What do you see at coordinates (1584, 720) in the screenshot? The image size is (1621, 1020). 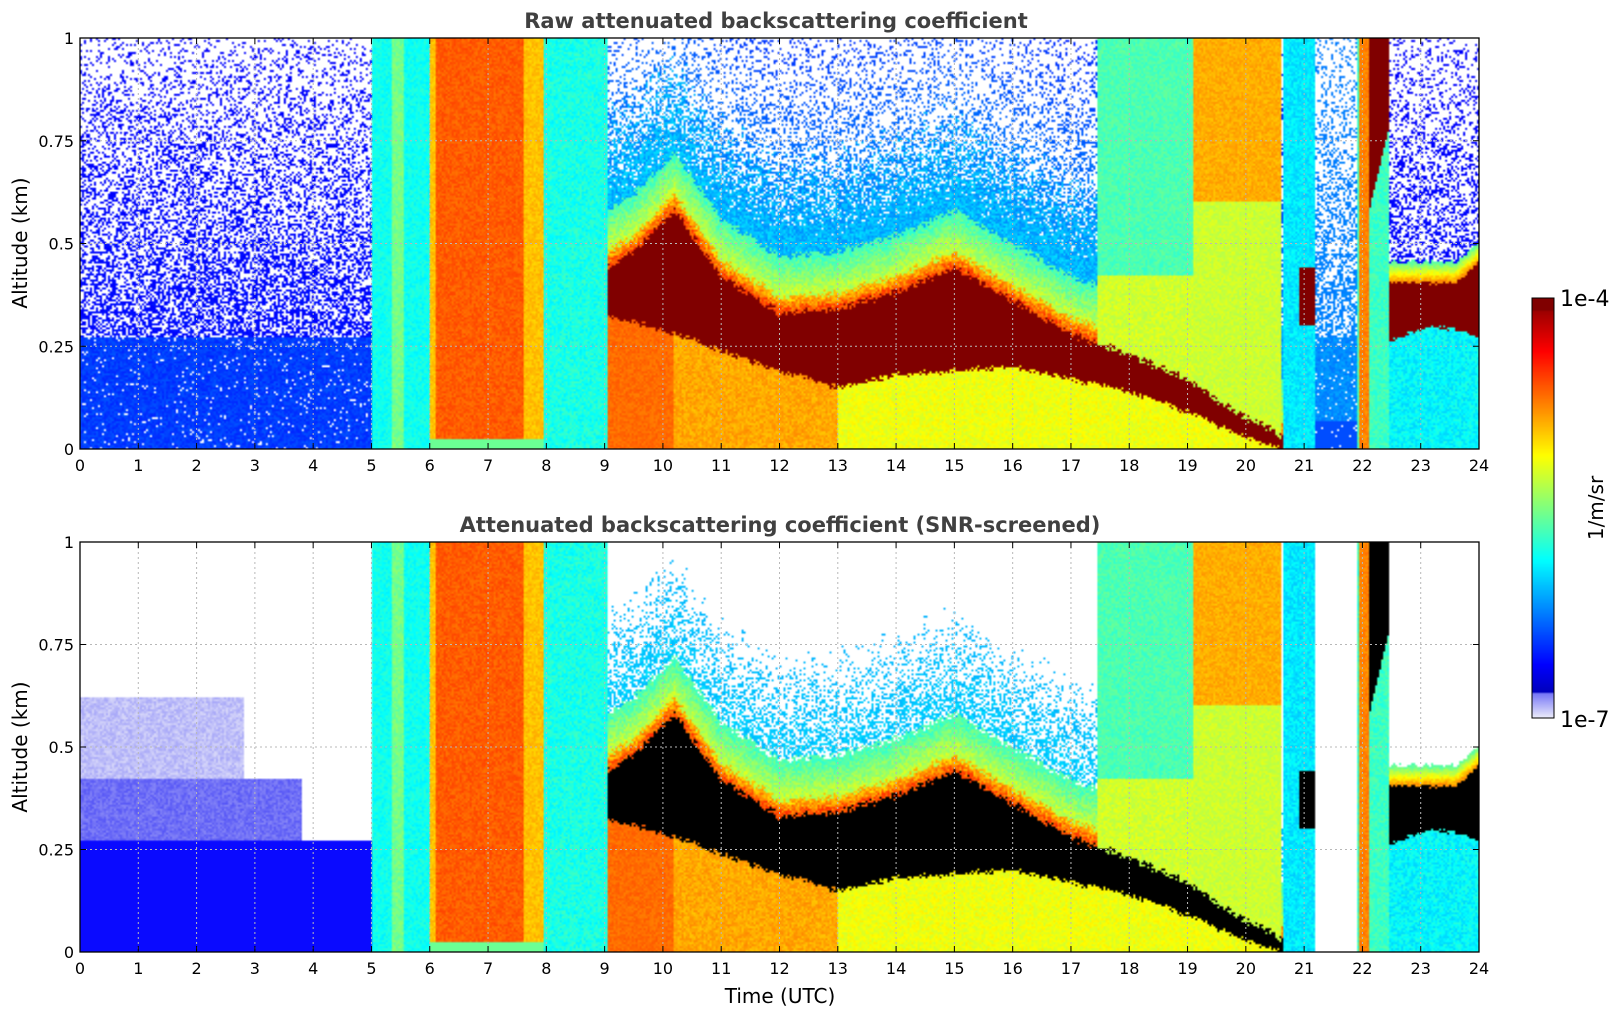 I see `colorbar-min-label: 1e-7` at bounding box center [1584, 720].